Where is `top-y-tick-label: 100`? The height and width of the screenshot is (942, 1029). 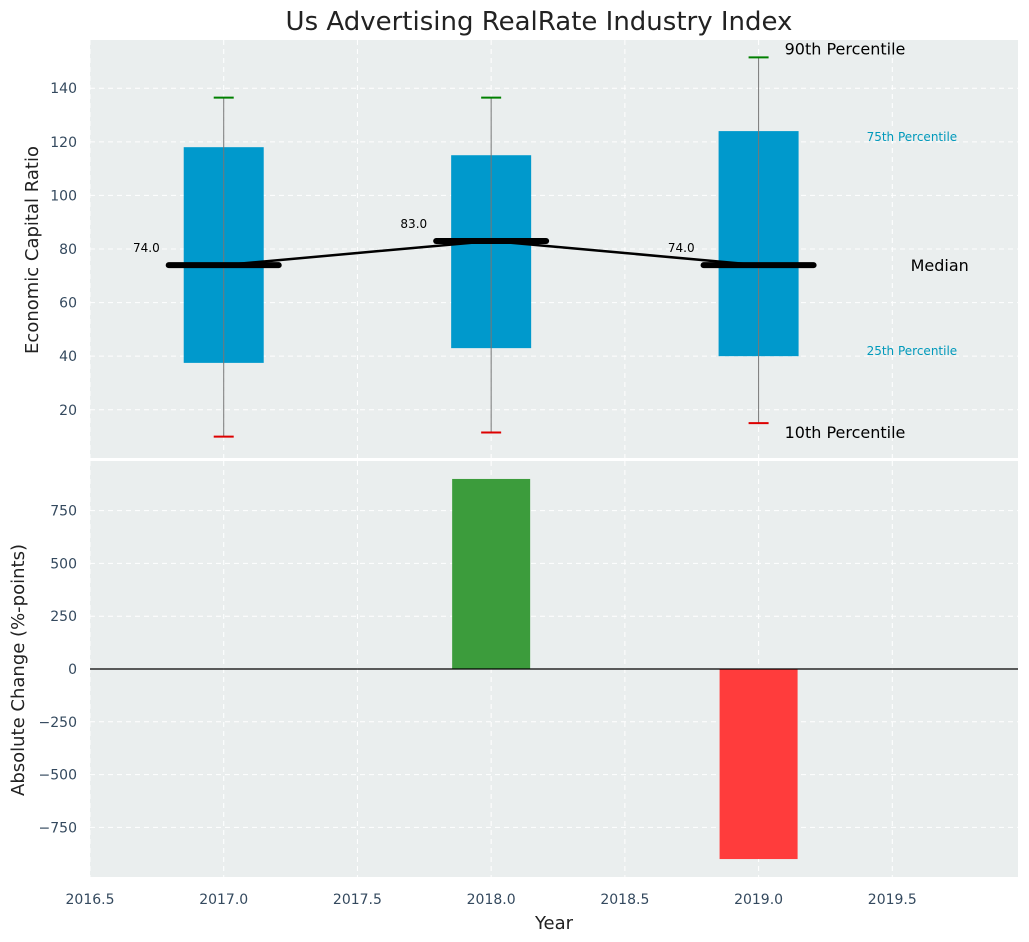
top-y-tick-label: 100 is located at coordinates (63, 196).